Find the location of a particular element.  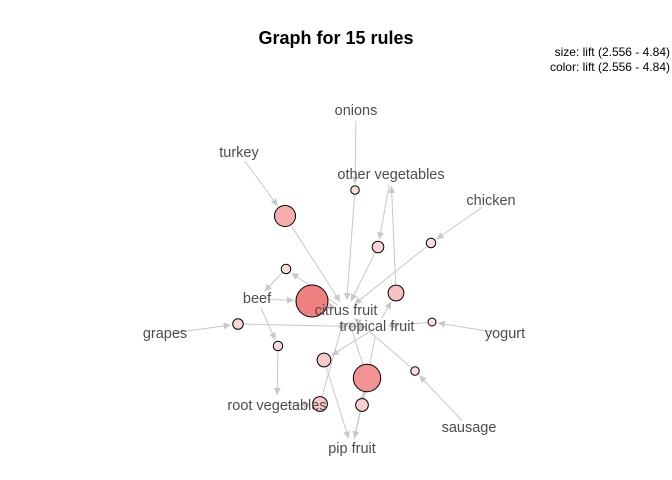

item-label-other-vegetables: other vegetables is located at coordinates (390, 175).